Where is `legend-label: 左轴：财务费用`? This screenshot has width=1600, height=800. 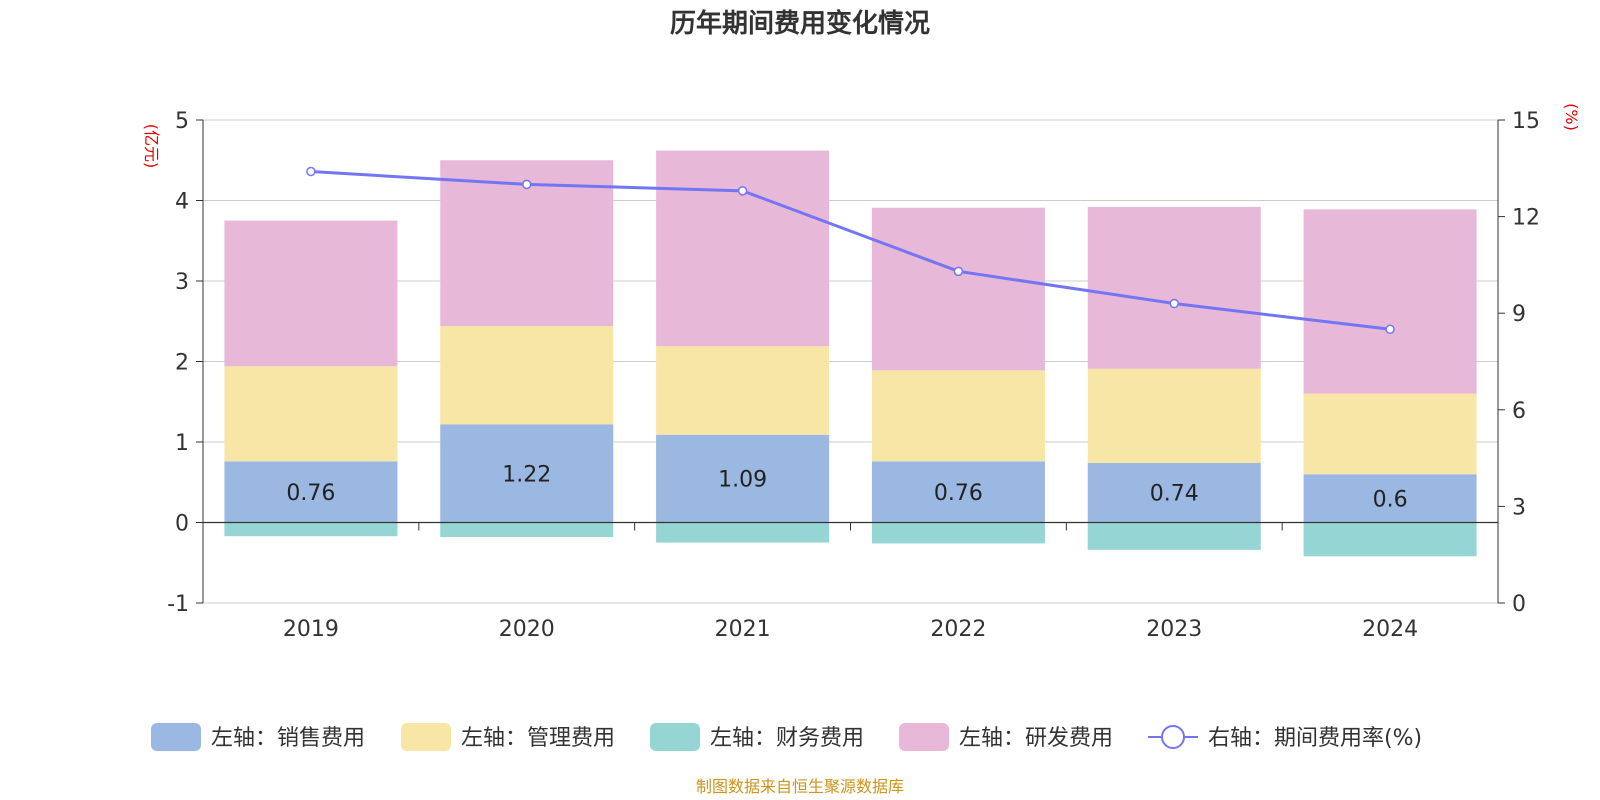
legend-label: 左轴：财务费用 is located at coordinates (787, 738).